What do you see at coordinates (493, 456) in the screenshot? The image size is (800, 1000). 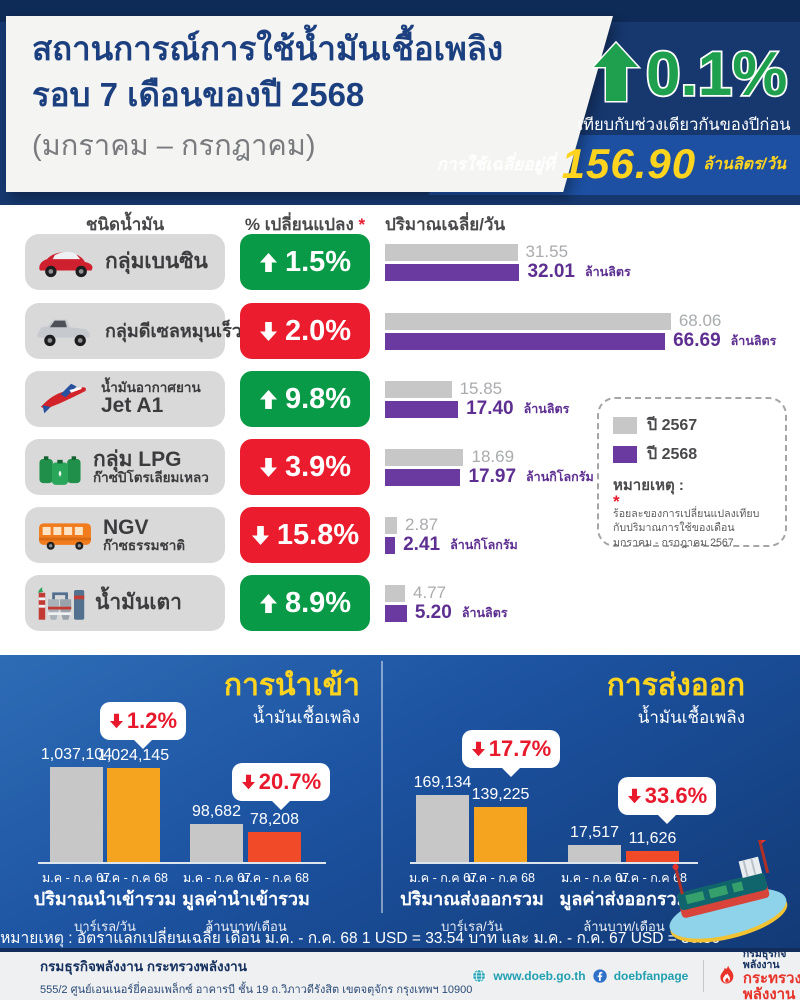 I see `value-2567: 18.69` at bounding box center [493, 456].